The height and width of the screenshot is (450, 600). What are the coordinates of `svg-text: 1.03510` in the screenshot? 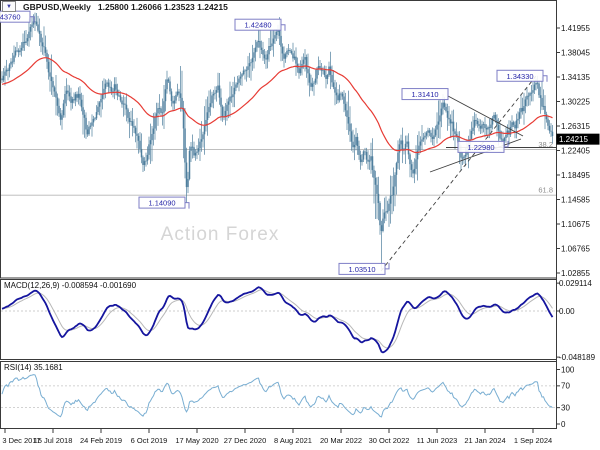 It's located at (361, 269).